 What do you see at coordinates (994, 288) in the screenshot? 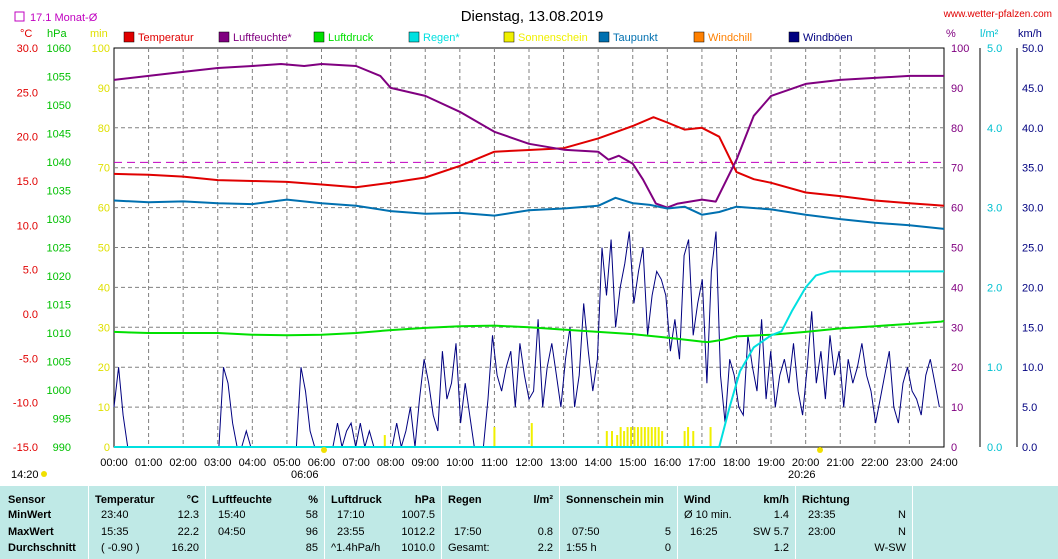
I see `rain-tick-label: 2.0` at bounding box center [994, 288].